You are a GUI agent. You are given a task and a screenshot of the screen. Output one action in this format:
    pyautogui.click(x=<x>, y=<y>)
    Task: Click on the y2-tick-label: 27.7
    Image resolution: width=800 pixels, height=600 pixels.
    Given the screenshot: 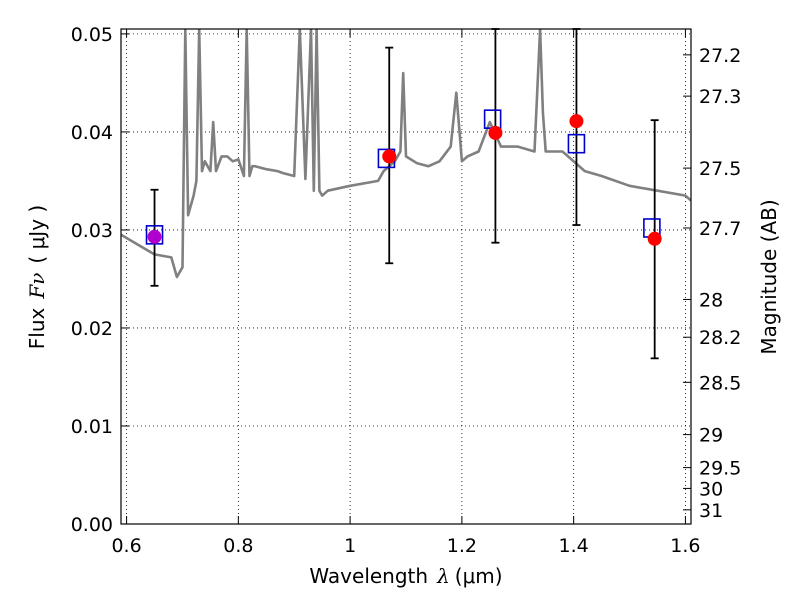 What is the action you would take?
    pyautogui.click(x=720, y=229)
    